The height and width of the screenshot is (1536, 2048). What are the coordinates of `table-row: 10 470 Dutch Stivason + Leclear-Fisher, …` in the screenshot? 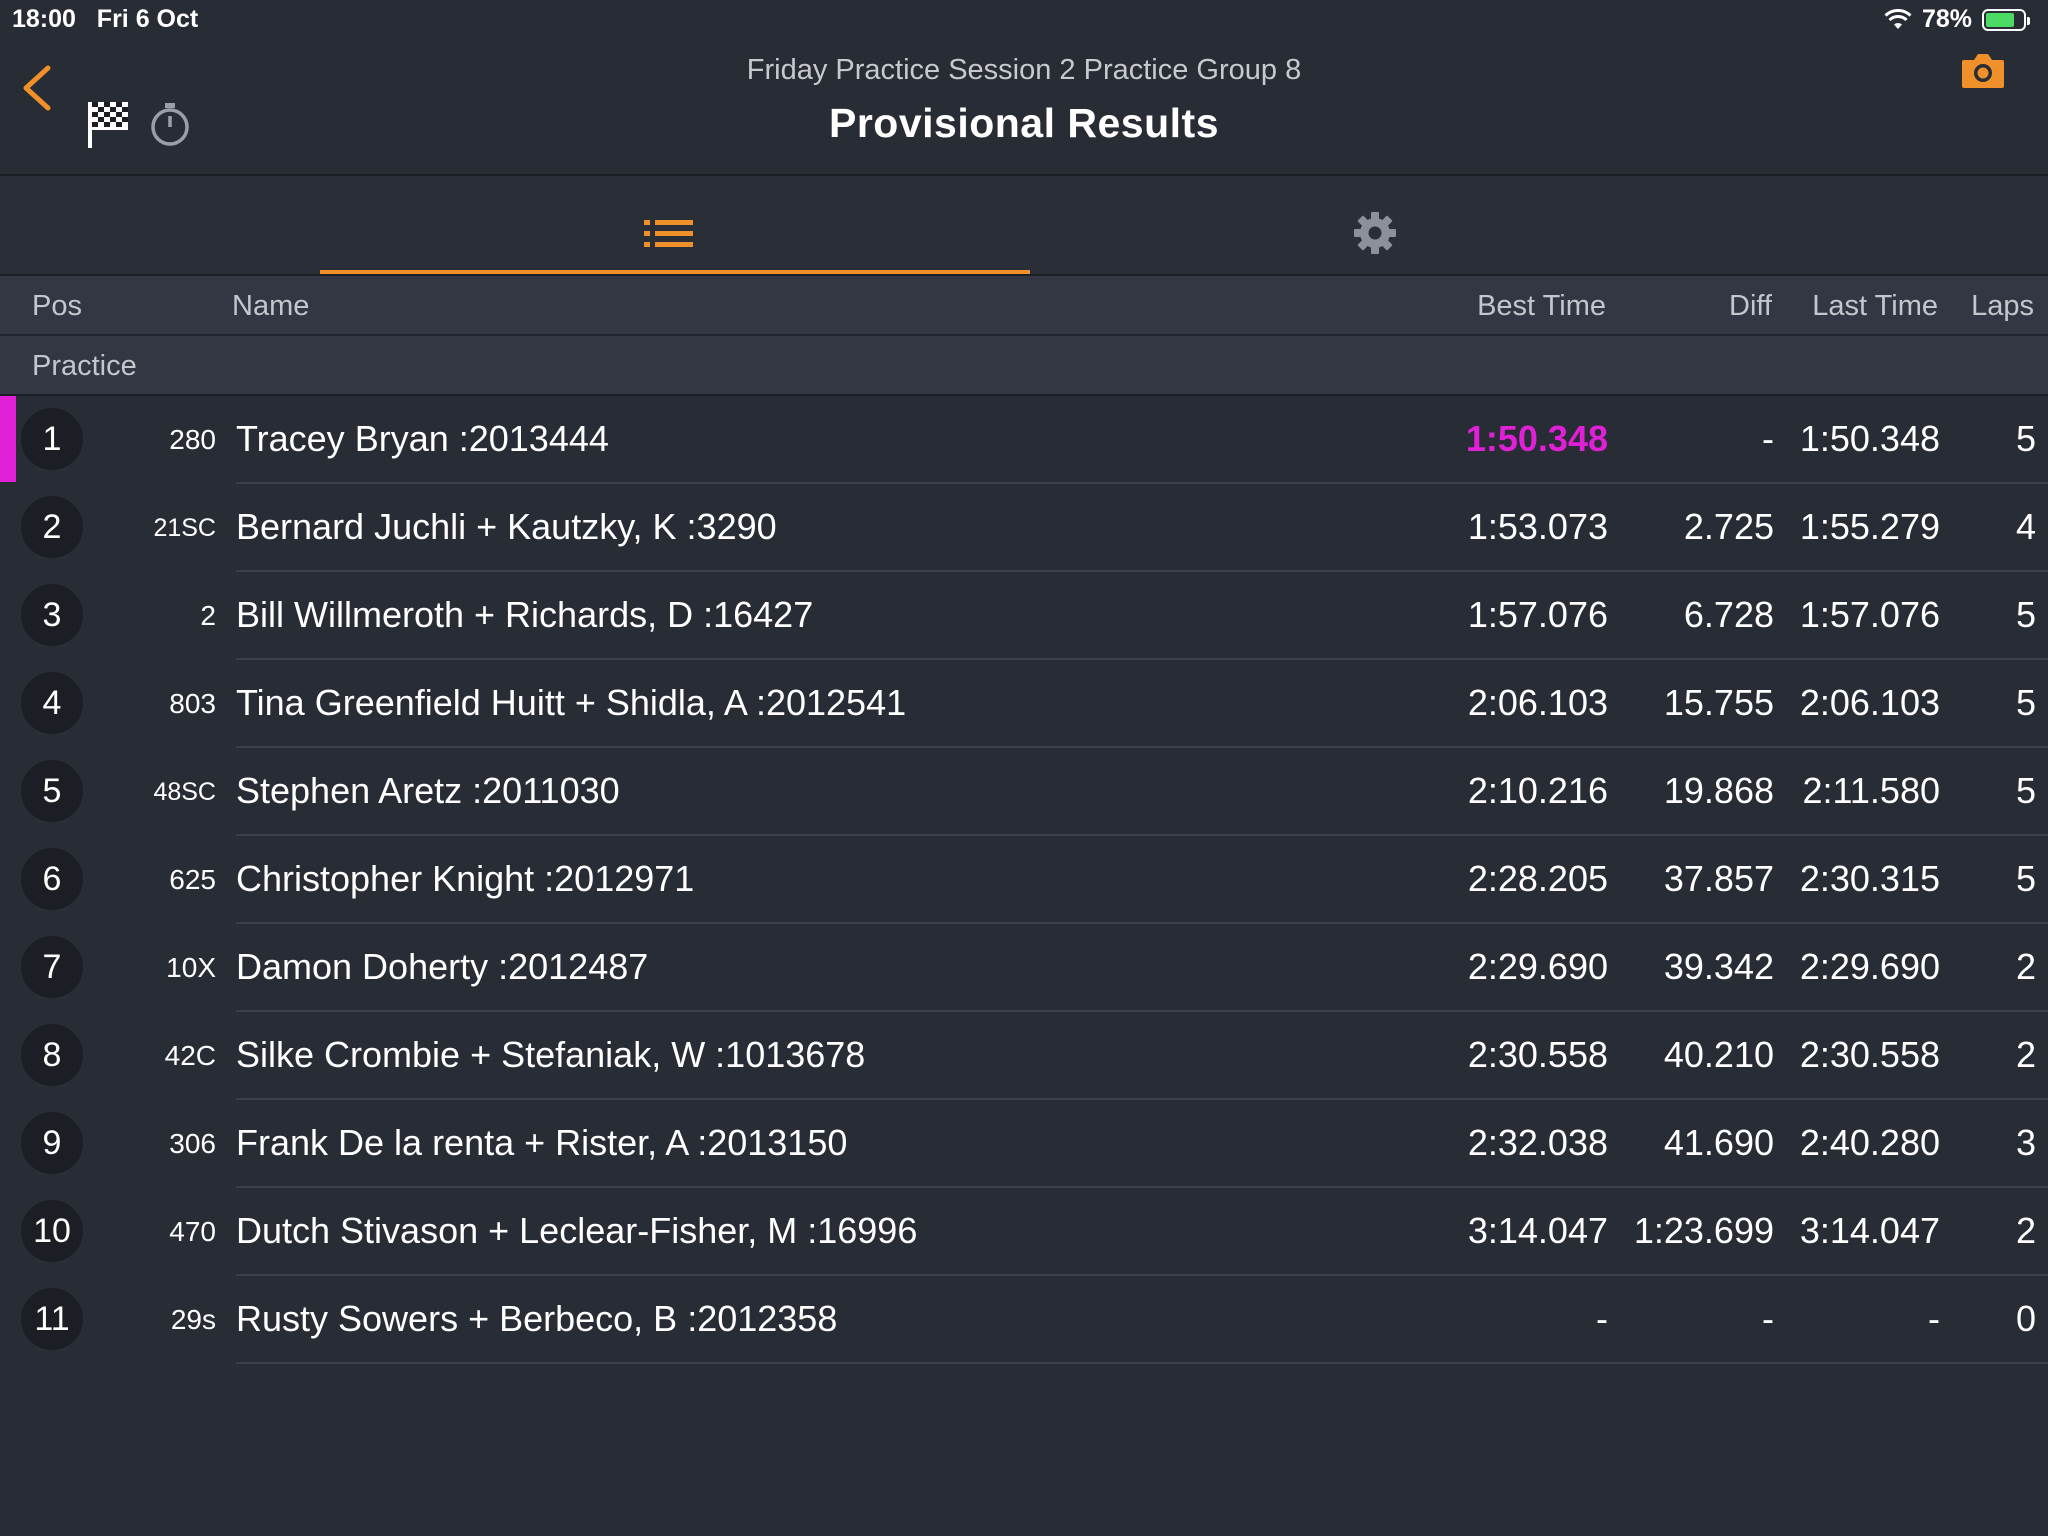 It's located at (1024, 1232).